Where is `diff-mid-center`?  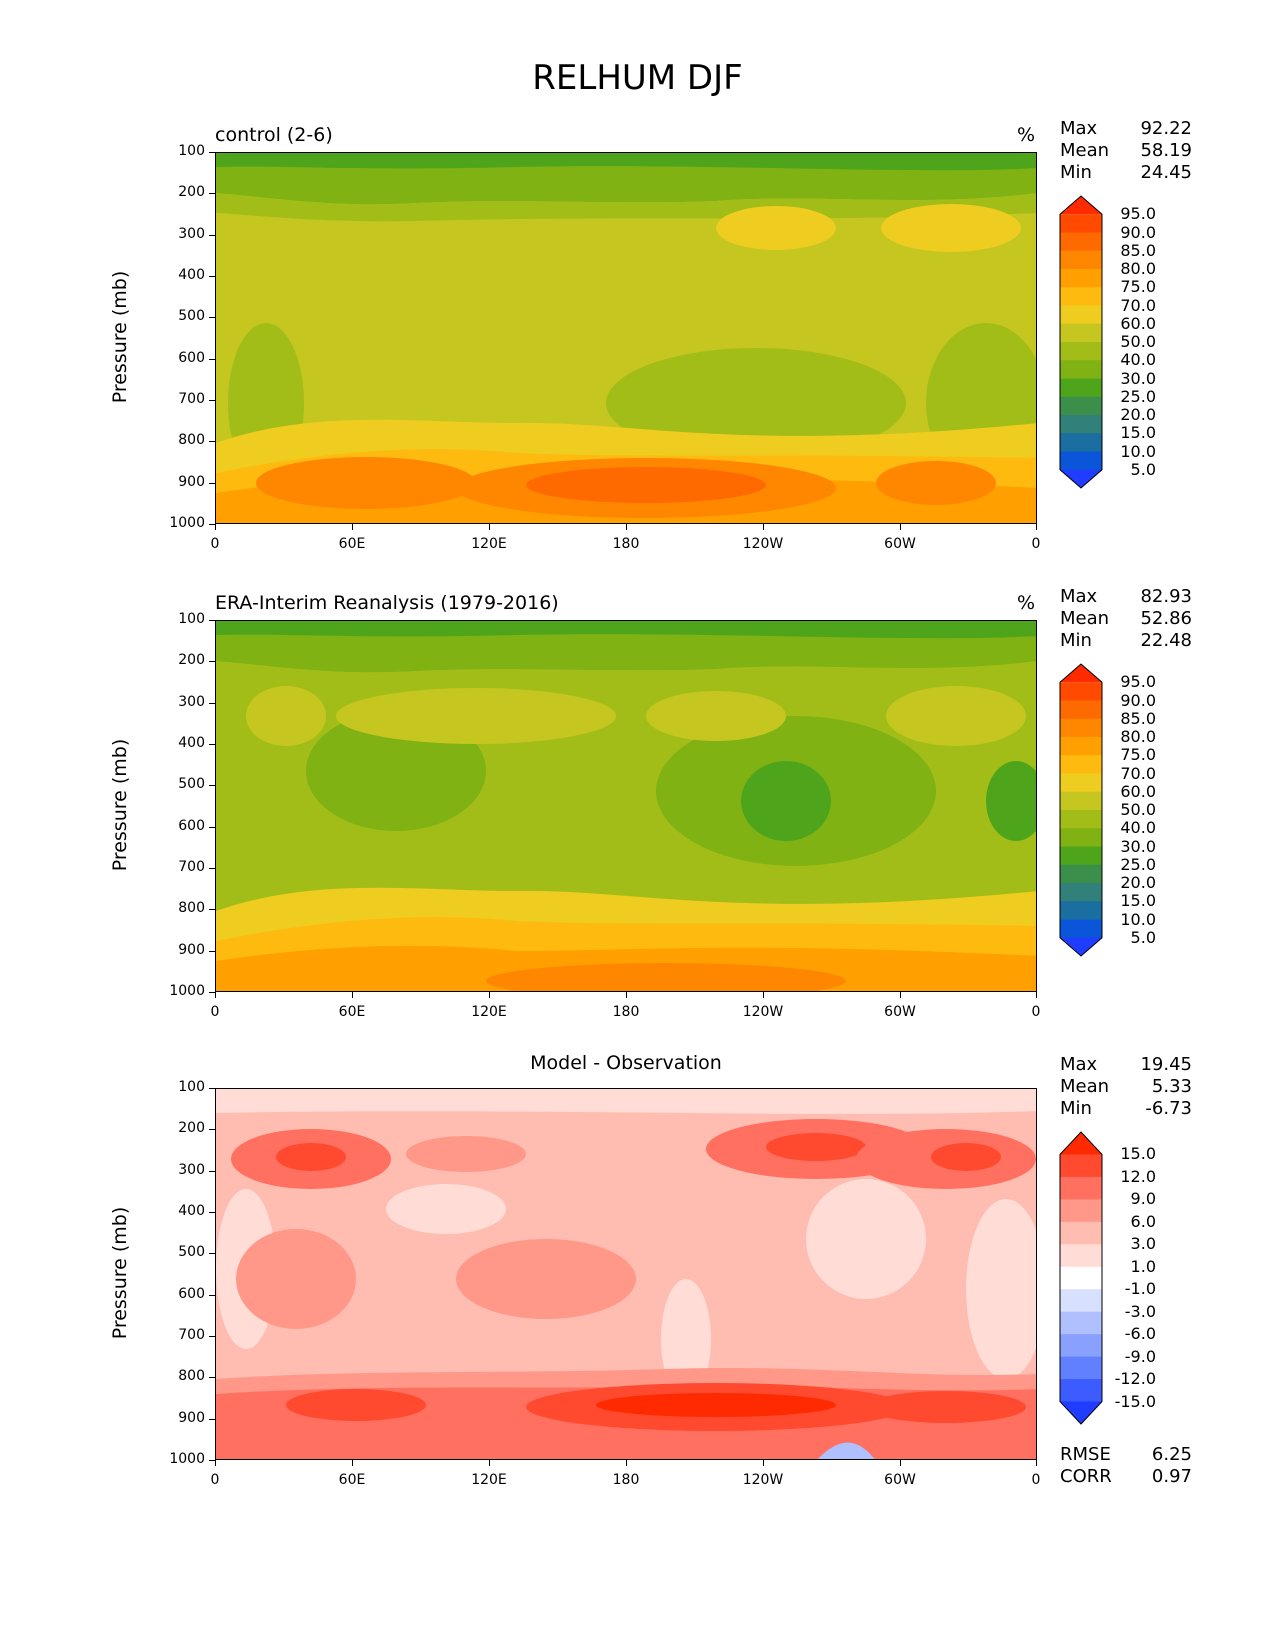
diff-mid-center is located at coordinates (546, 1279).